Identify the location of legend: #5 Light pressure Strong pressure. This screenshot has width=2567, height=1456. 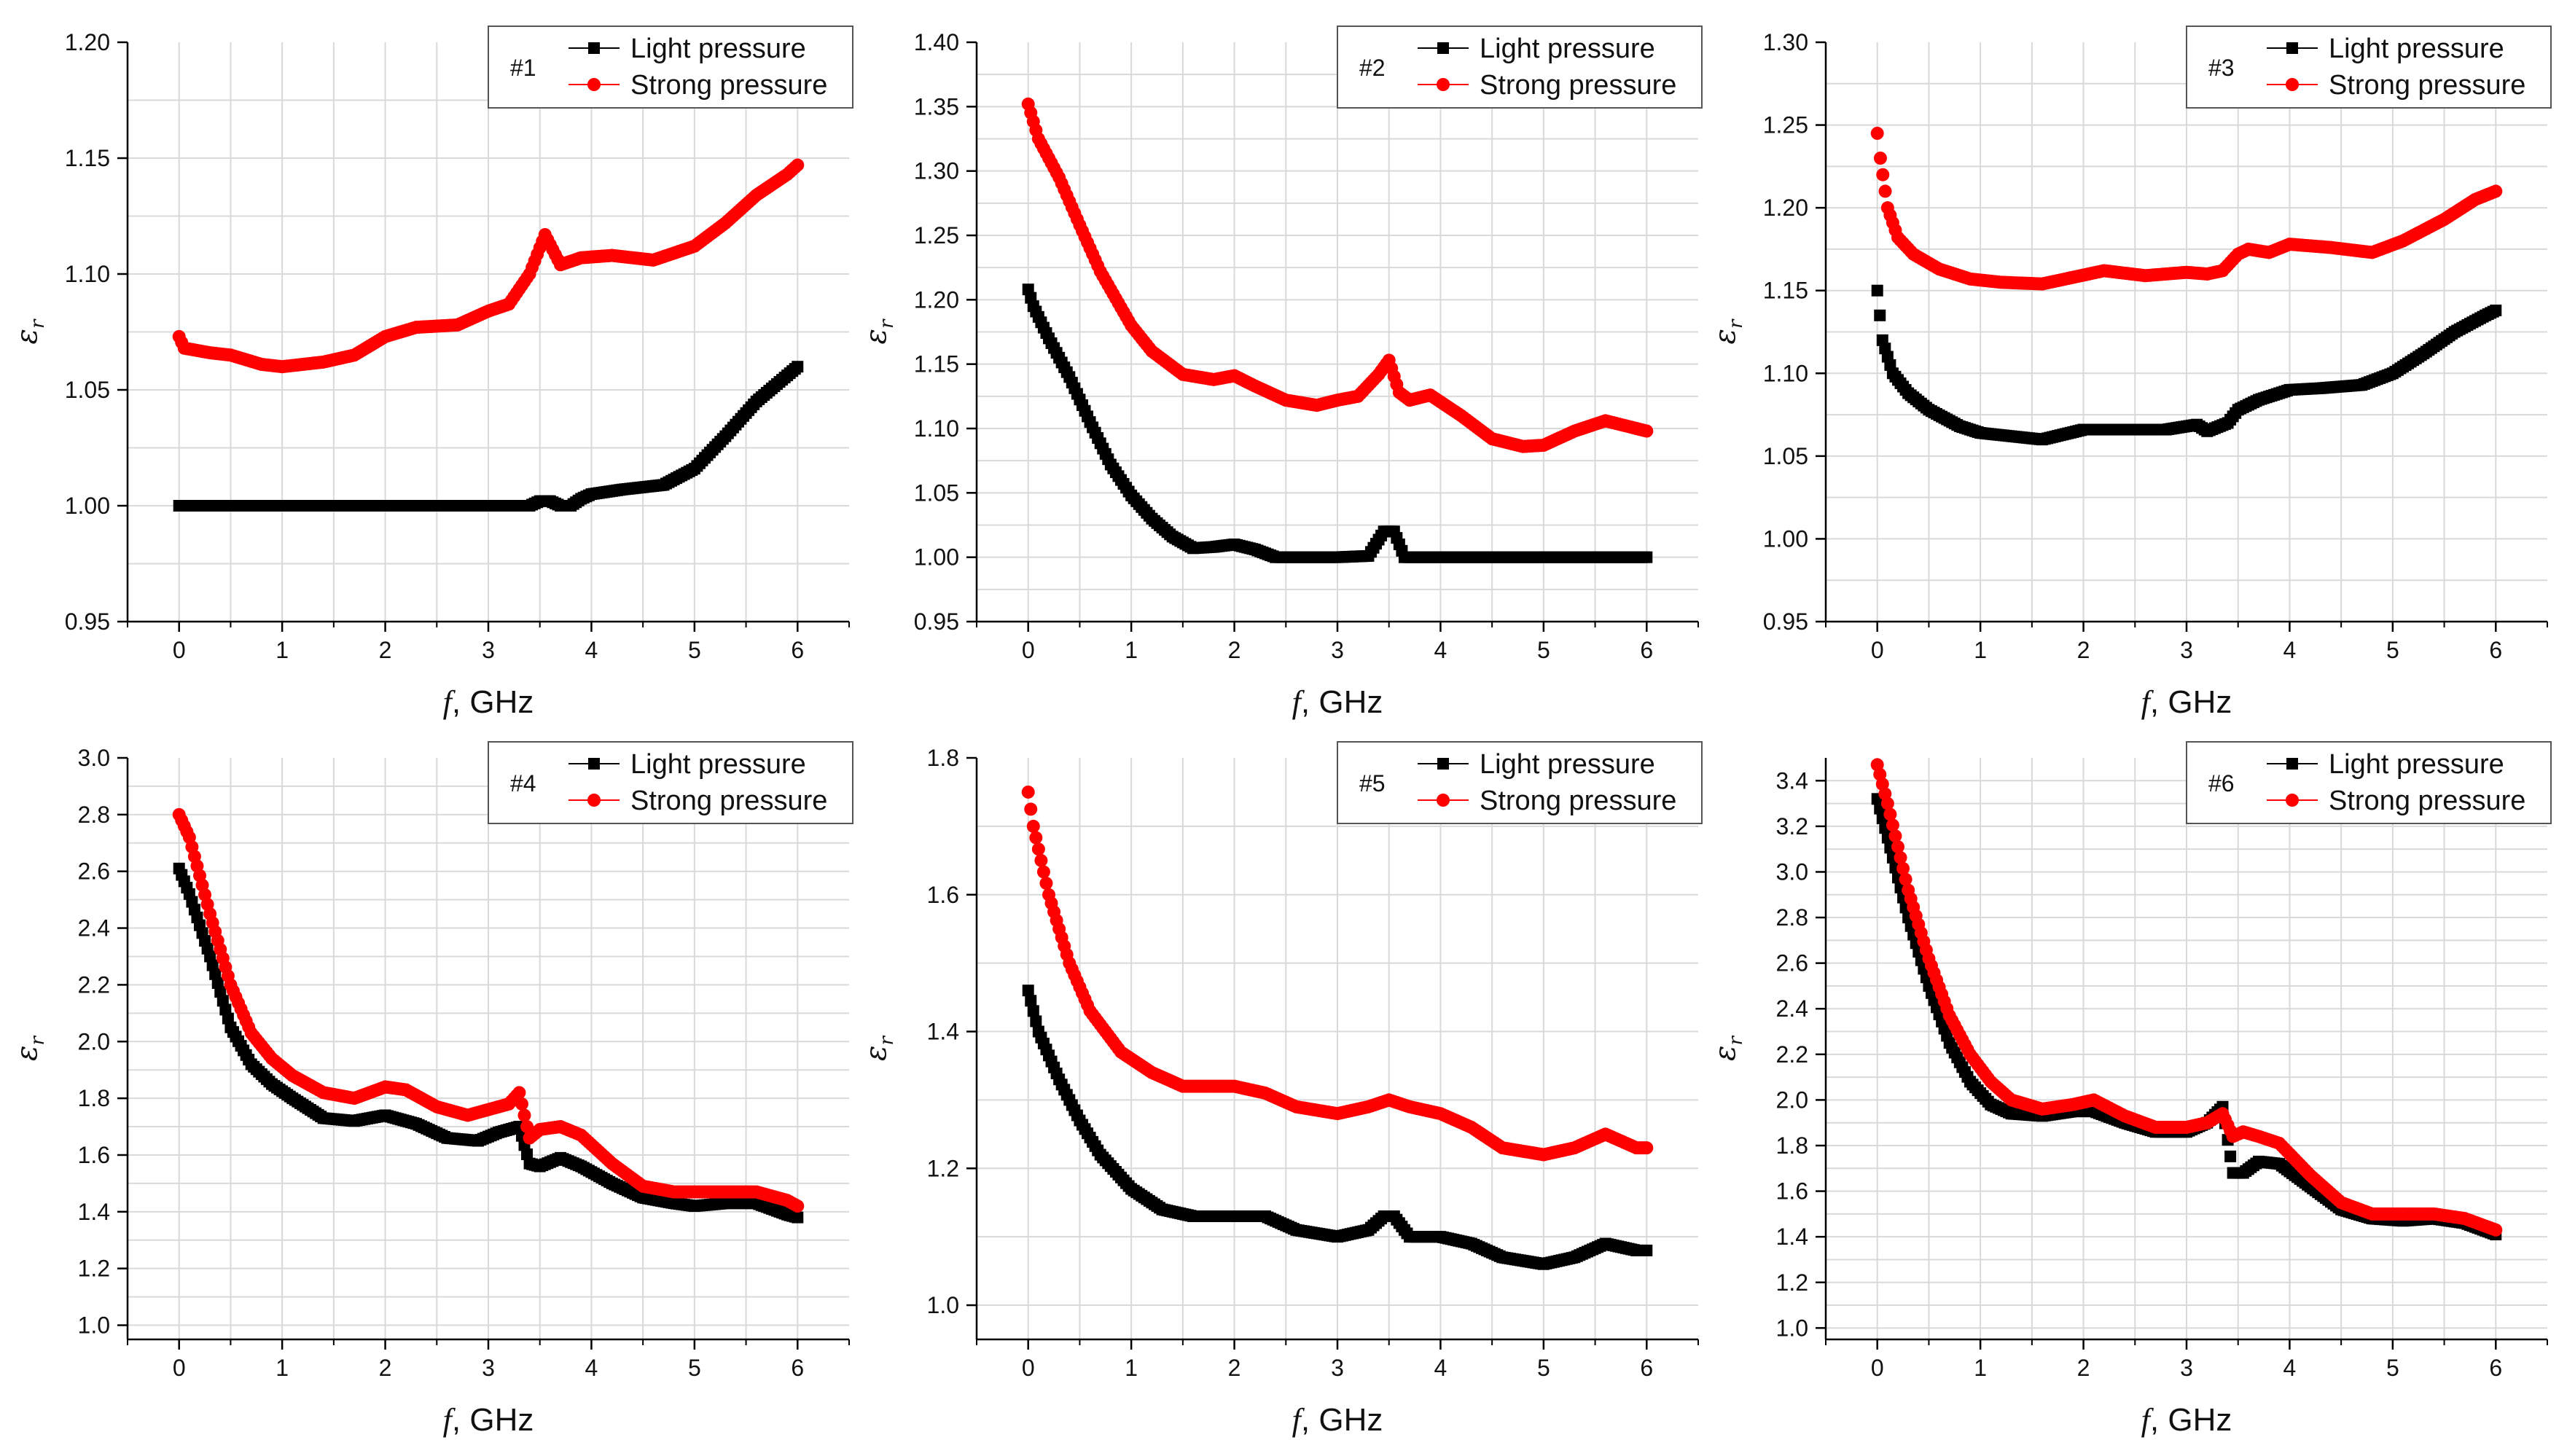
(1520, 782).